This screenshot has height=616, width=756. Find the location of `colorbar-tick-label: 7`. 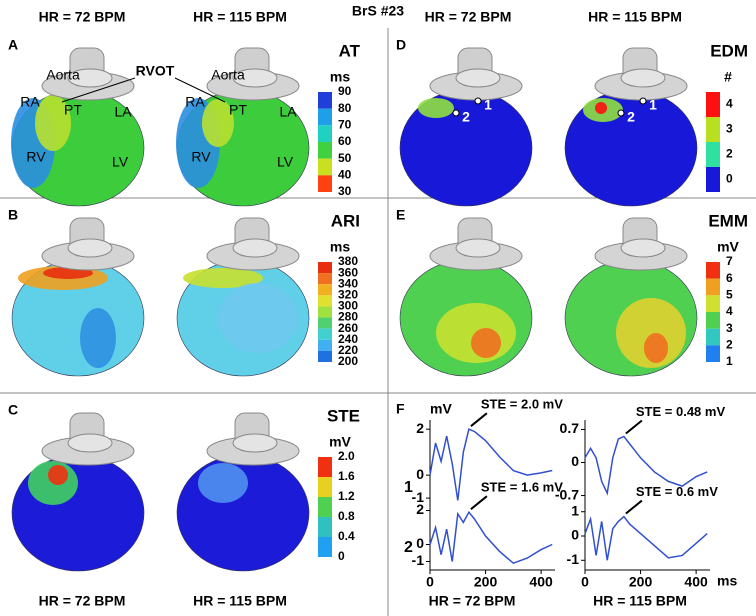

colorbar-tick-label: 7 is located at coordinates (729, 261).